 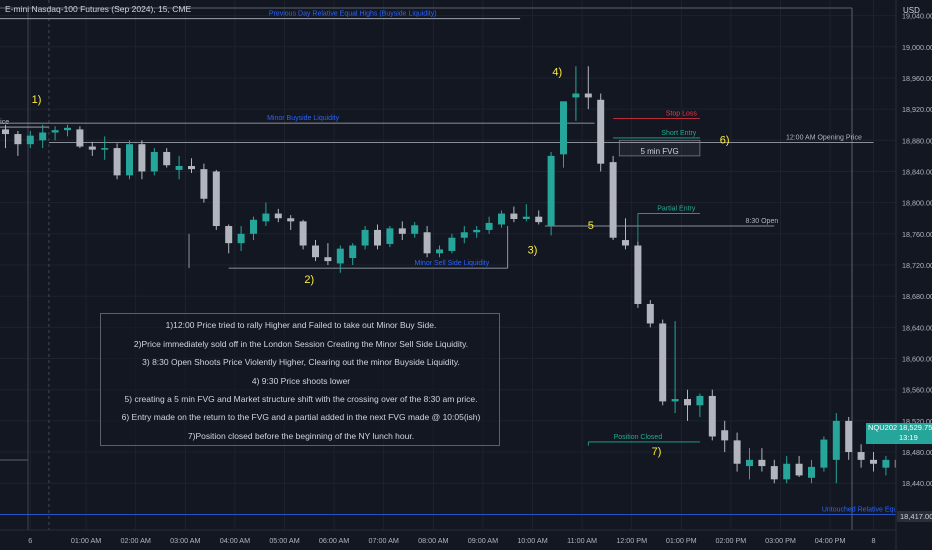 What do you see at coordinates (235, 540) in the screenshot?
I see `x-tick-label: 04:00 AM` at bounding box center [235, 540].